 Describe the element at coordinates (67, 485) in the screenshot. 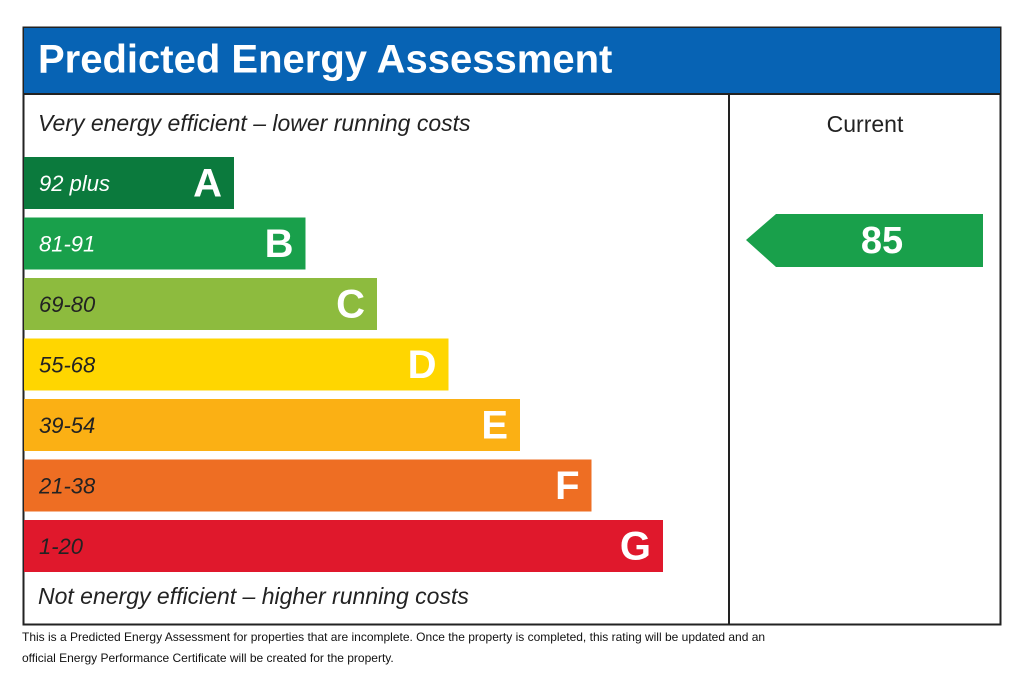

I see `band-range: 21-38` at that location.